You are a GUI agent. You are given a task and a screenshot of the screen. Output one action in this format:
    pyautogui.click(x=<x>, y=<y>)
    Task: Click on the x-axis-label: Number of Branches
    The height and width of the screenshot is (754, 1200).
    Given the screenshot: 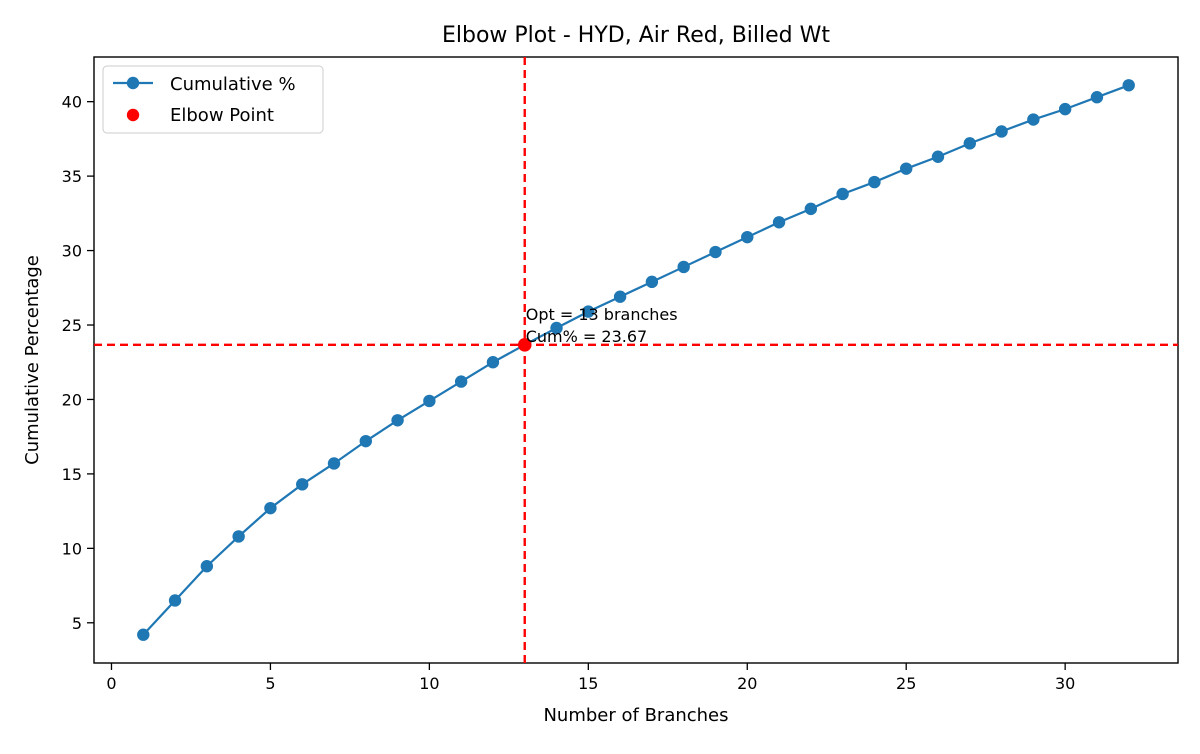 What is the action you would take?
    pyautogui.click(x=635, y=715)
    